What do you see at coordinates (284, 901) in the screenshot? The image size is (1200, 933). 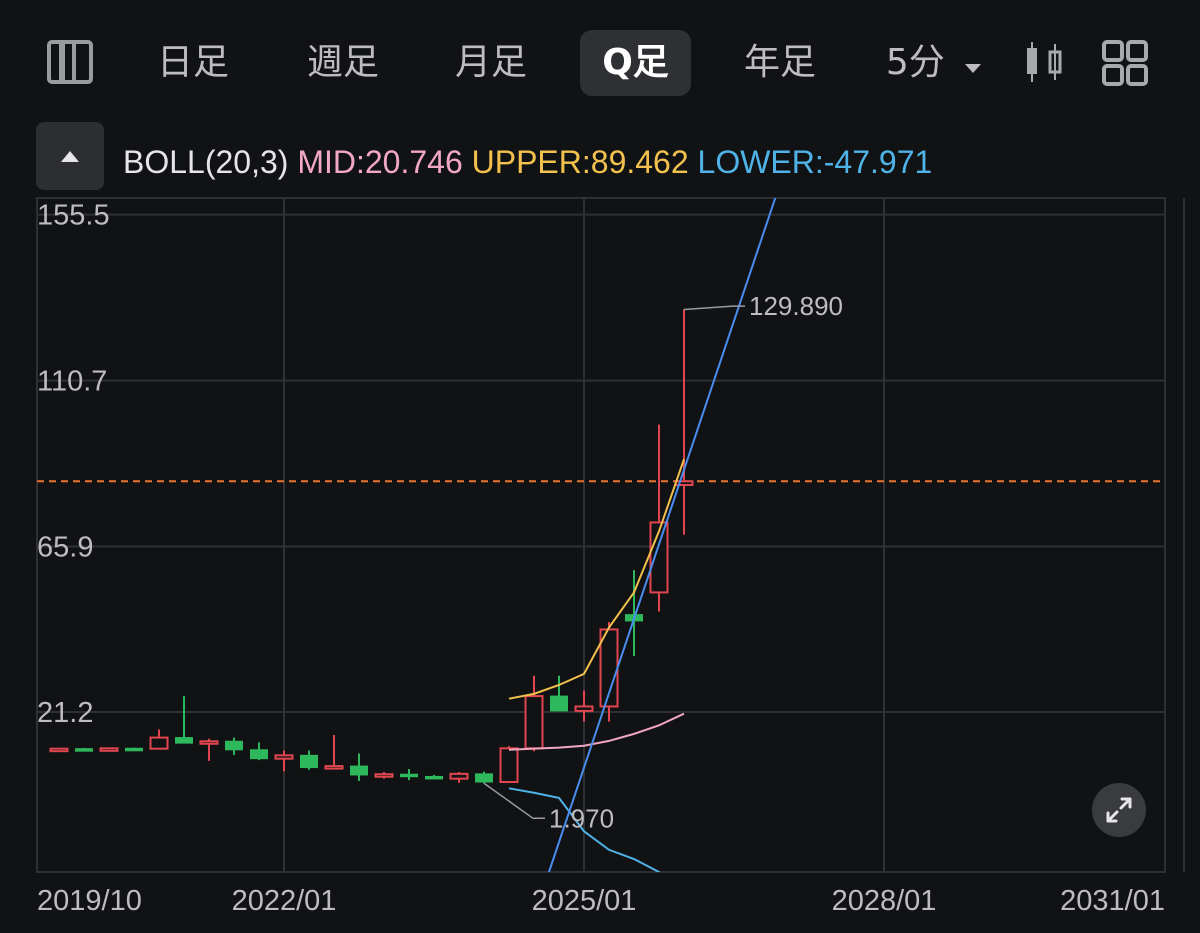 I see `x-tick-label: 2022/01` at bounding box center [284, 901].